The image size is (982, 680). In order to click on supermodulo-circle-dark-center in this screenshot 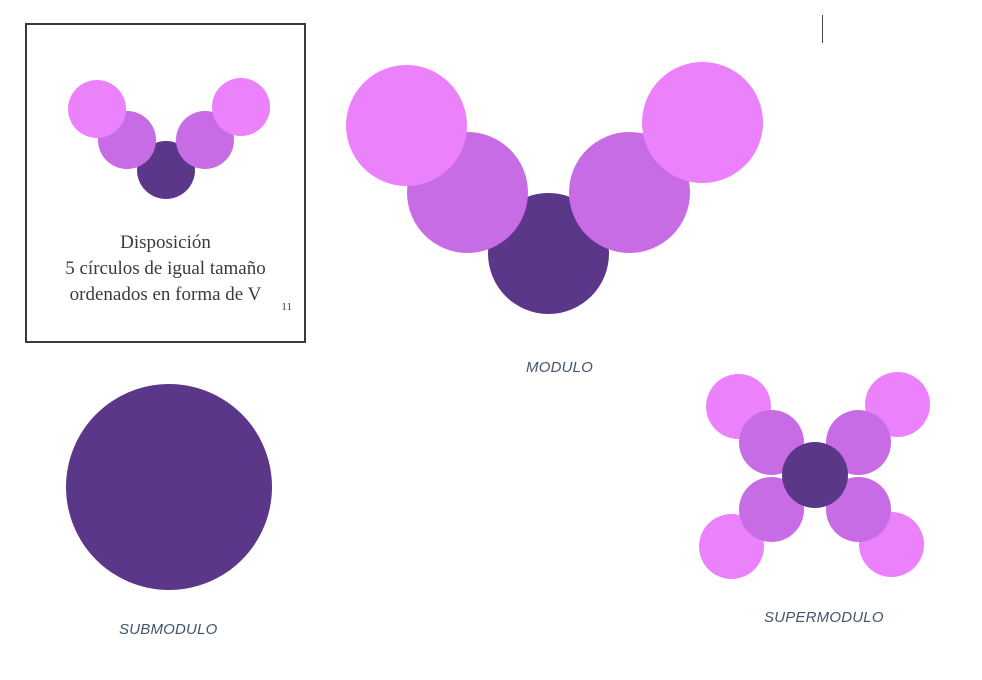, I will do `click(815, 475)`.